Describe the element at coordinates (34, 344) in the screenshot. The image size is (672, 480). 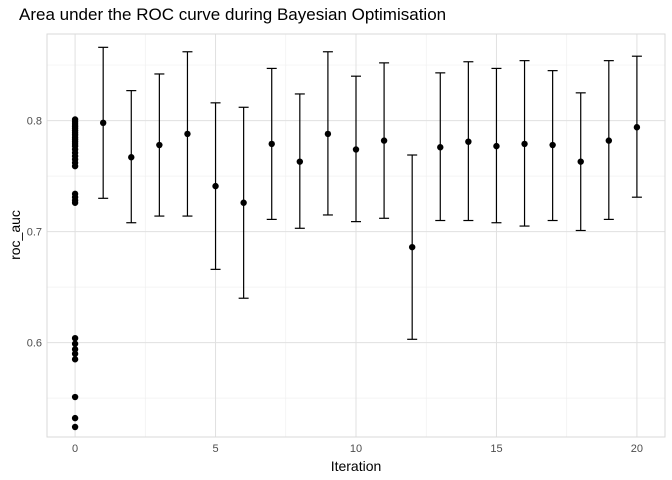
I see `y-tick-label: 0.6` at that location.